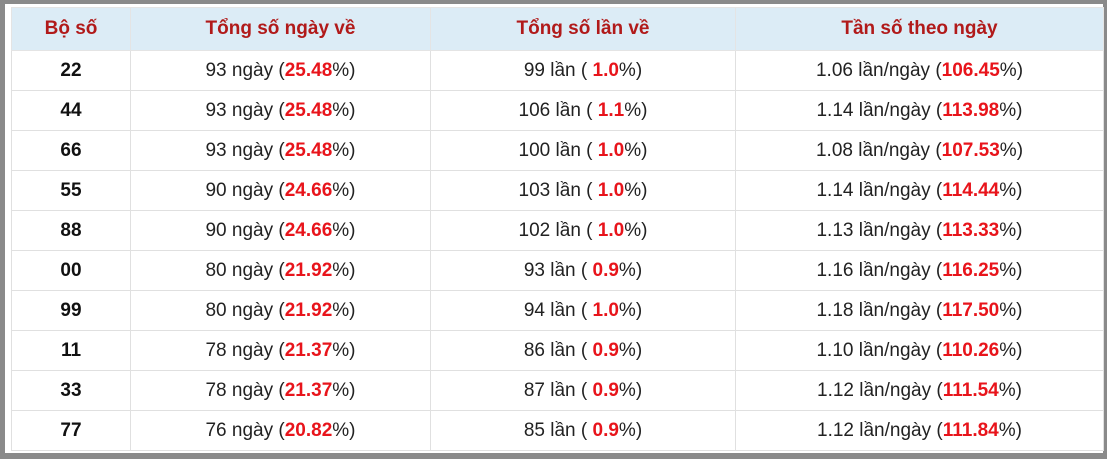 The height and width of the screenshot is (459, 1107). What do you see at coordinates (971, 230) in the screenshot?
I see `percent-value: 113.33` at bounding box center [971, 230].